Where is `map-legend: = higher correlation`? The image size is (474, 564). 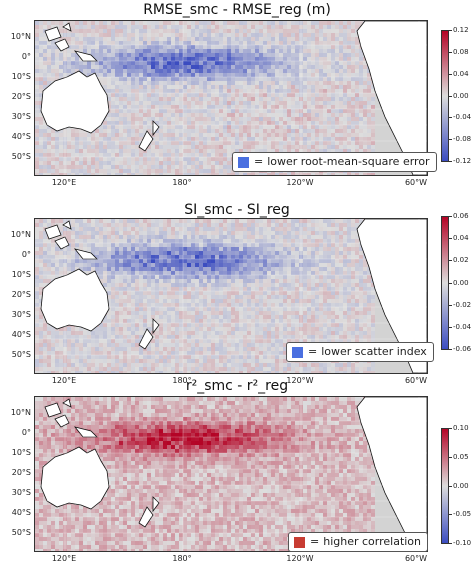
map-legend: = higher correlation is located at coordinates (358, 542).